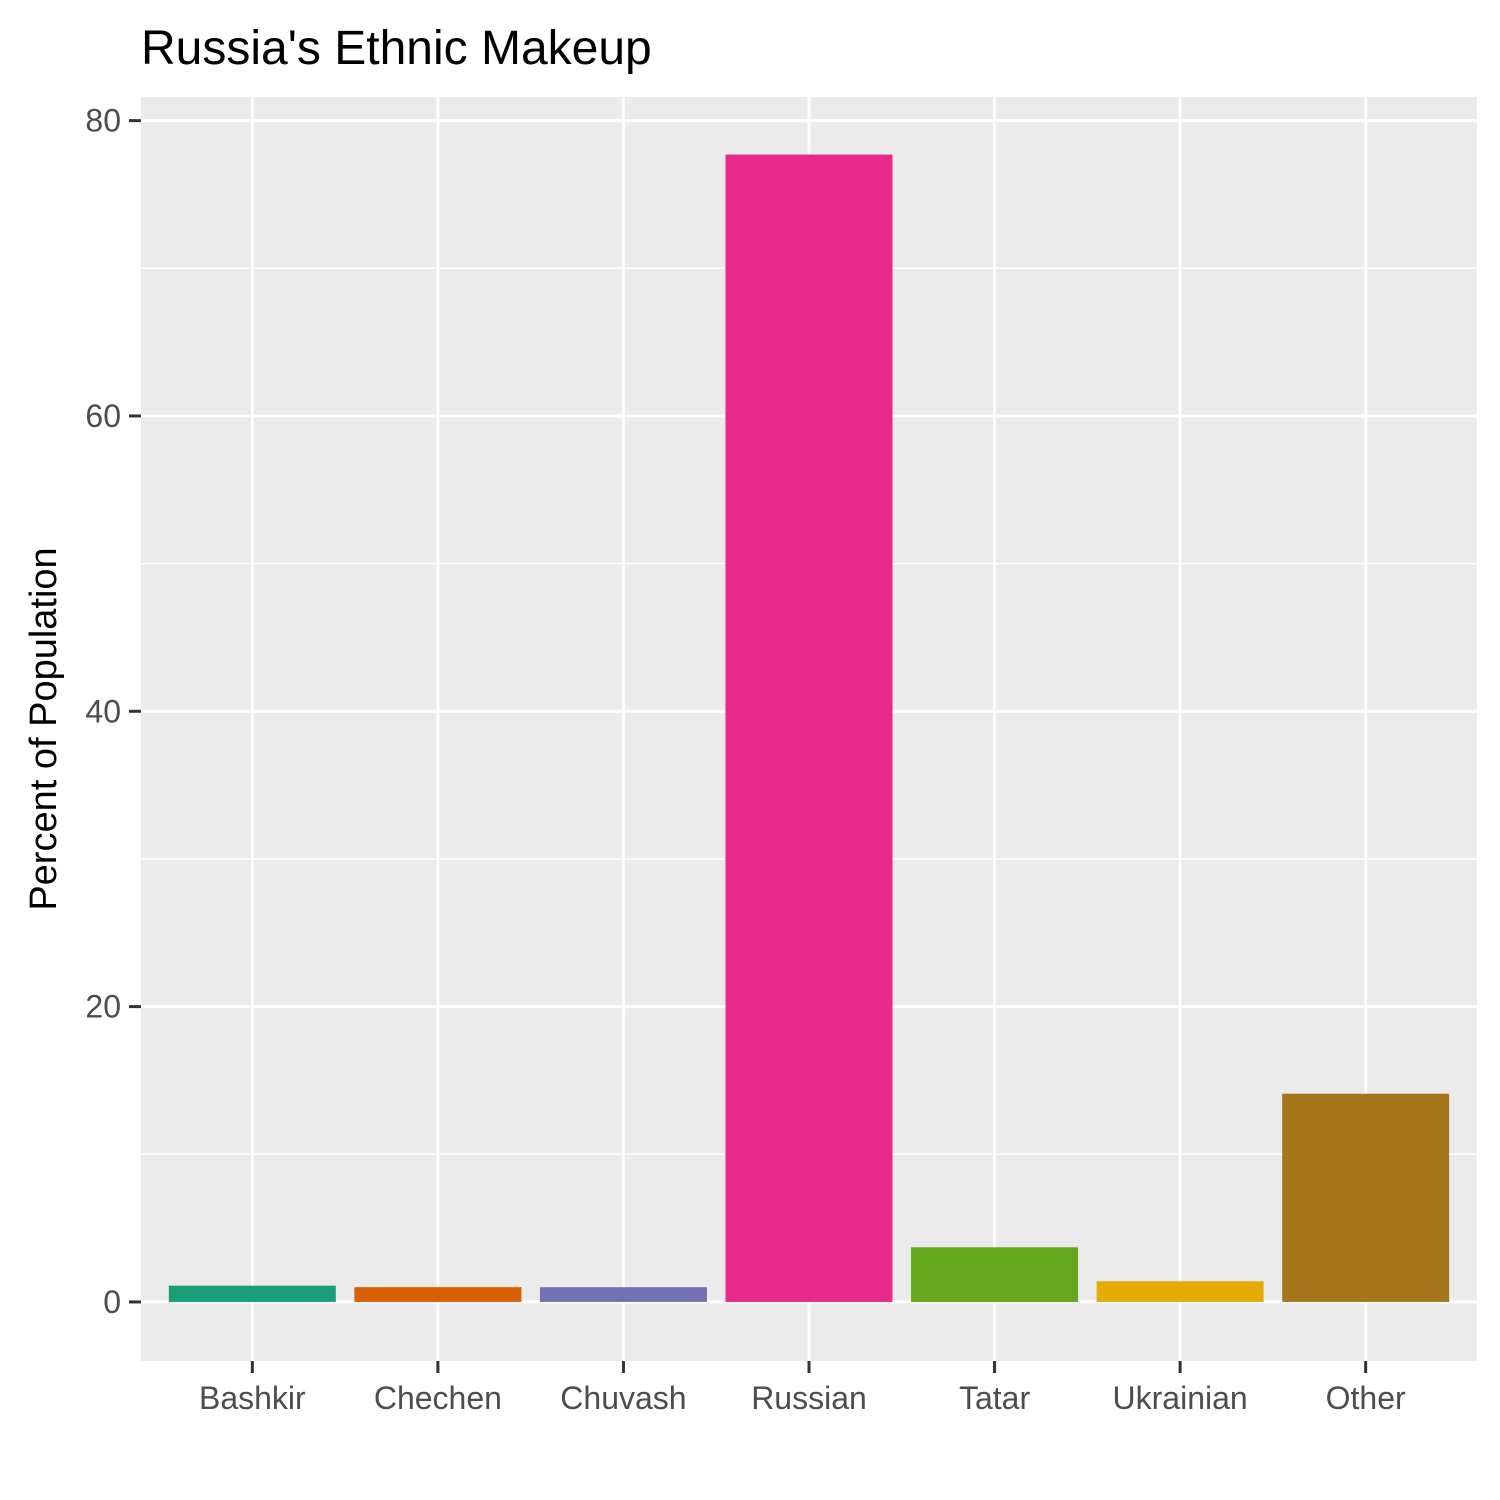 The height and width of the screenshot is (1500, 1500). I want to click on x-tick-label: Tatar, so click(994, 1398).